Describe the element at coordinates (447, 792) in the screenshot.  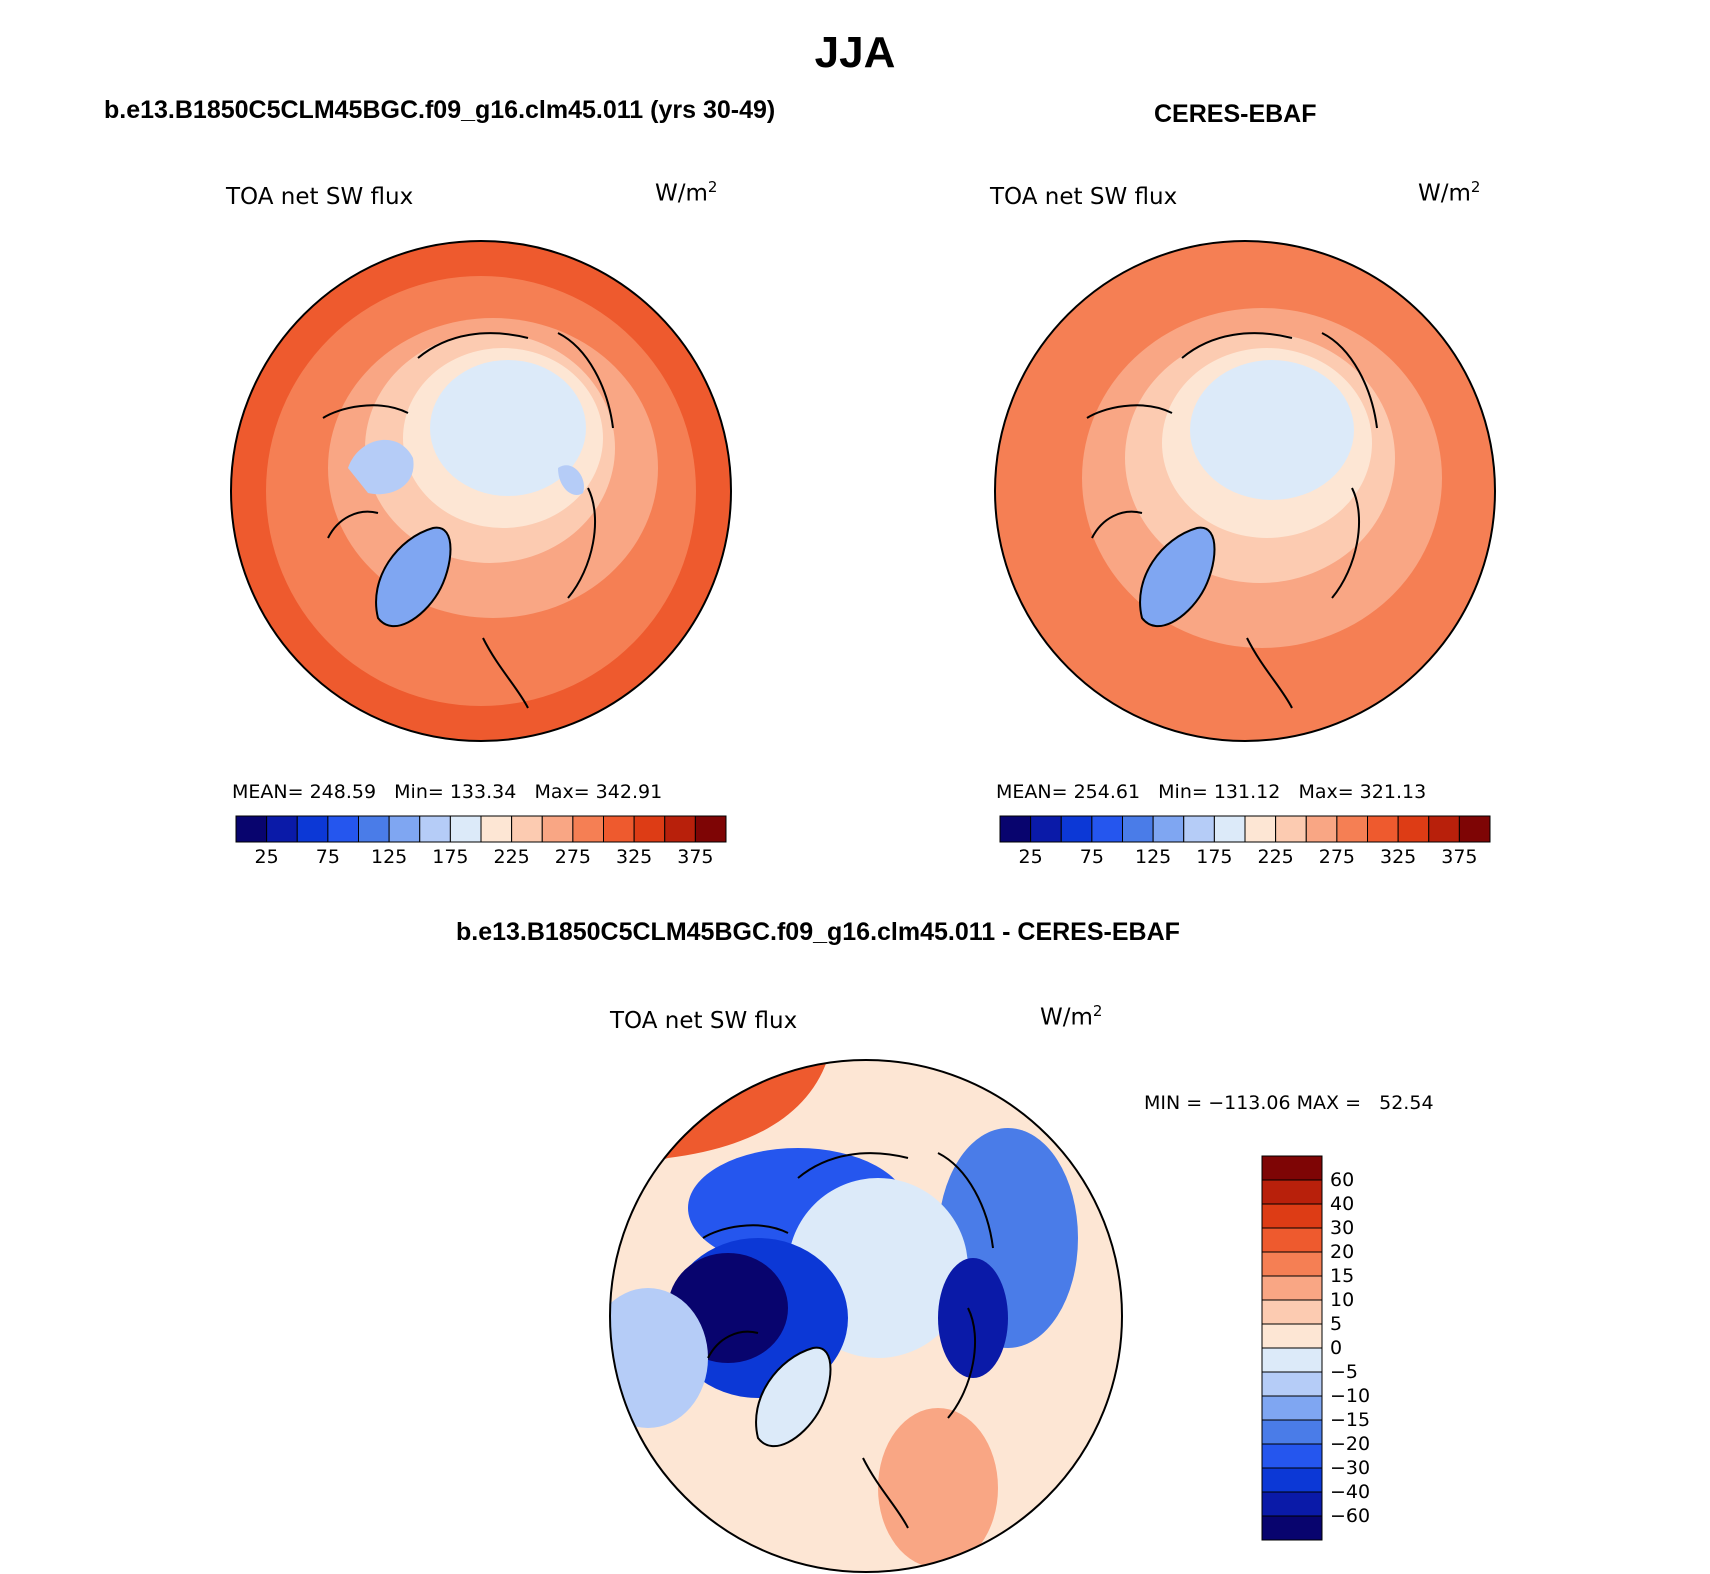
I see `left-stats: MEAN= 248.59 Min= 133.34 Max= 342.91` at that location.